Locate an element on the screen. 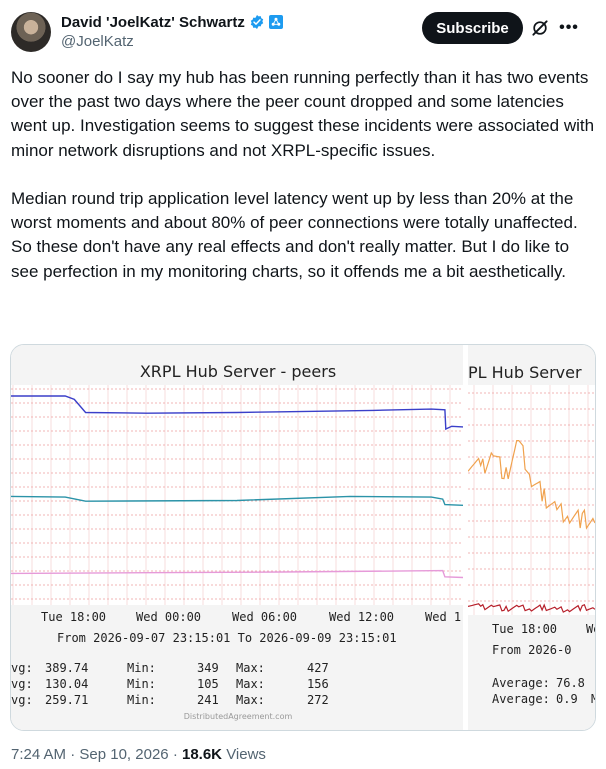  x-axis-ticks: Tue 18:00 We is located at coordinates (543, 629).